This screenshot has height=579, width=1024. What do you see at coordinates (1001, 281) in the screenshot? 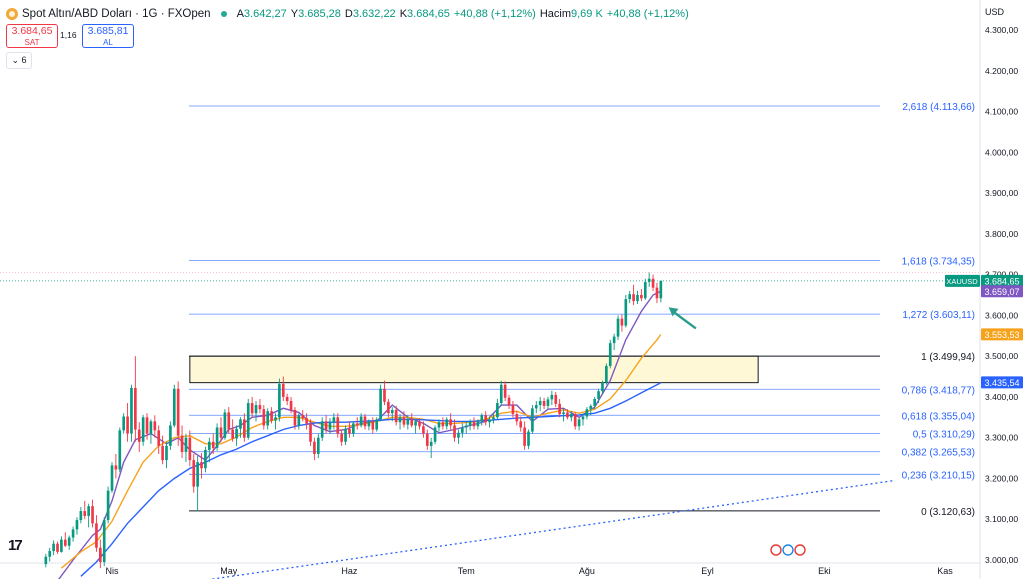
I see `price-tag-value: 3.684,65` at bounding box center [1001, 281].